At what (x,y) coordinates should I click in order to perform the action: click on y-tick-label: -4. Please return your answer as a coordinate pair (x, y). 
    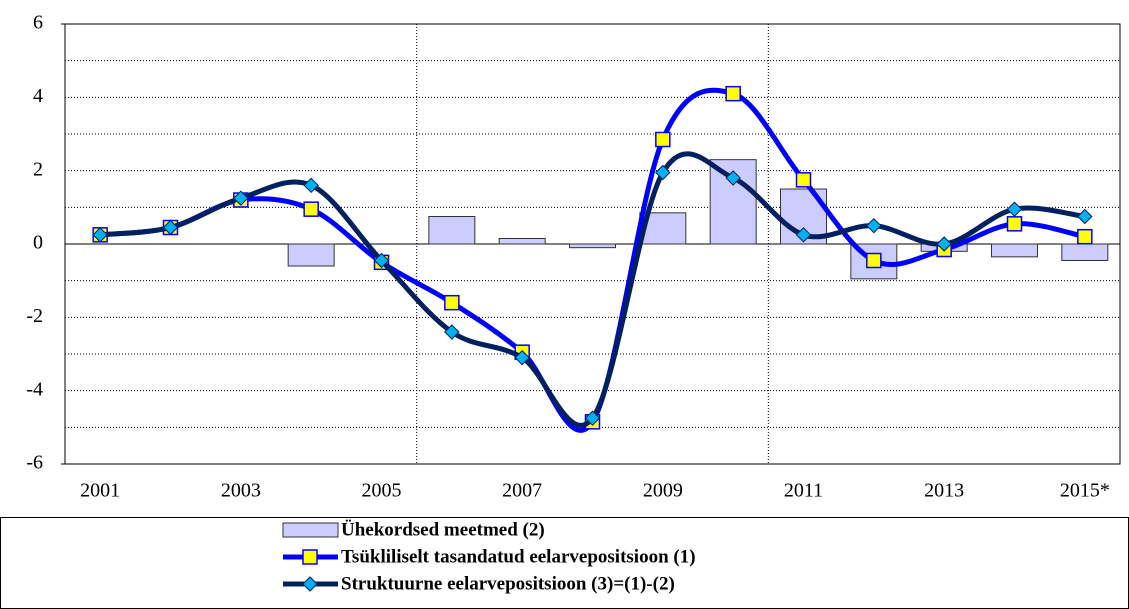
    Looking at the image, I should click on (34, 389).